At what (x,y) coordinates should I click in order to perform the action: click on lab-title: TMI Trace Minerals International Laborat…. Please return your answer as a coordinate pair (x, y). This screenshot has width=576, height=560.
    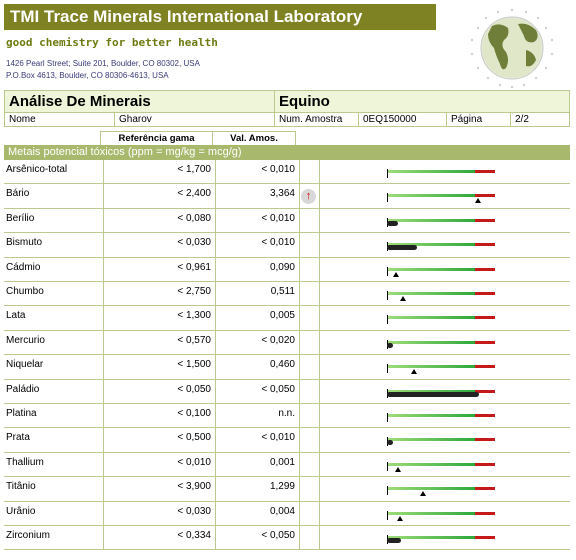
    Looking at the image, I should click on (220, 17).